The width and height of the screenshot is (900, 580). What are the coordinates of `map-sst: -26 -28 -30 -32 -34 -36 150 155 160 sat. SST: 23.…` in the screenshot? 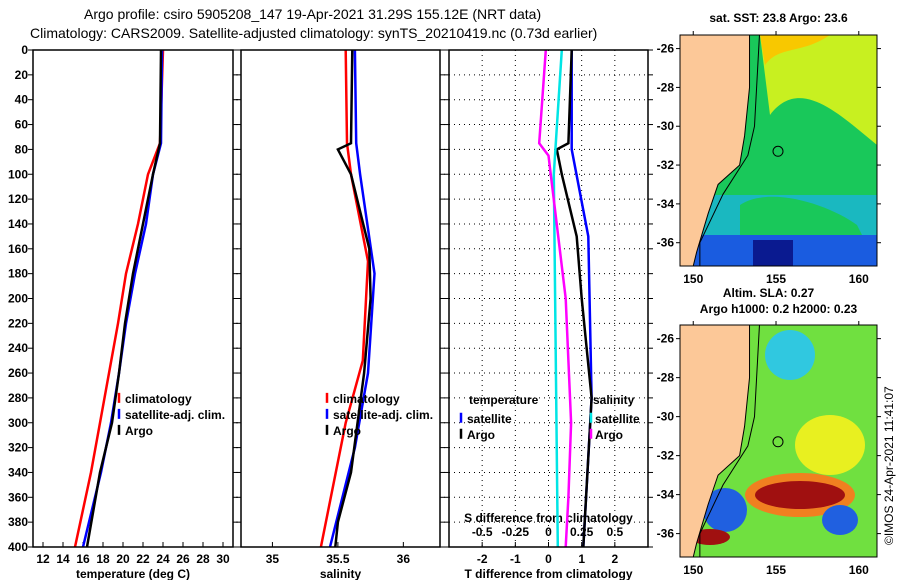 It's located at (769, 148).